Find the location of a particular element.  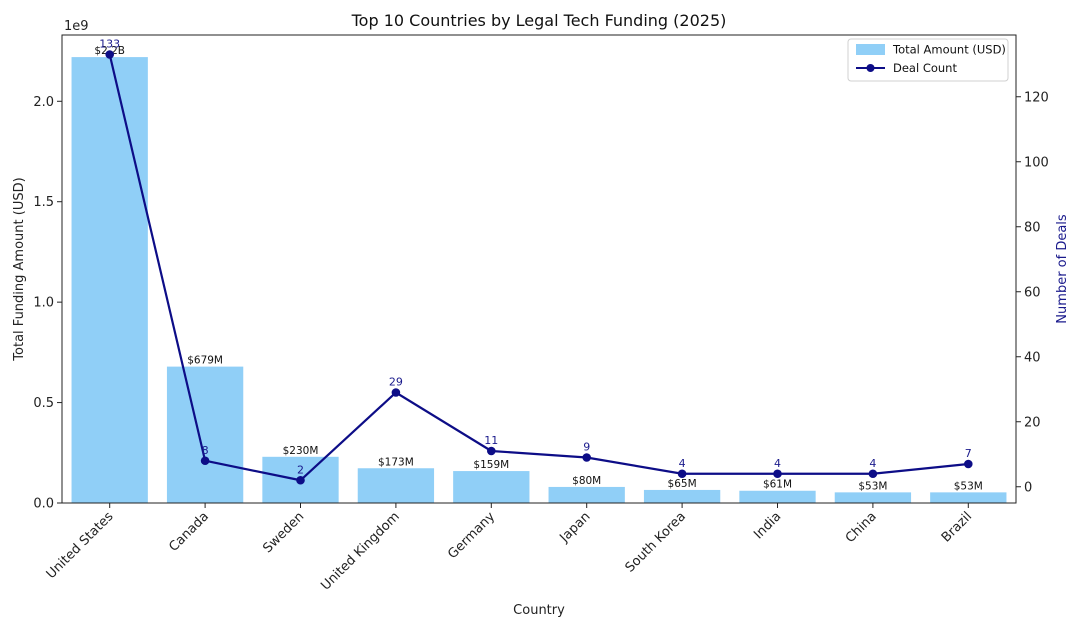

deal-count-label: 29 is located at coordinates (396, 382).